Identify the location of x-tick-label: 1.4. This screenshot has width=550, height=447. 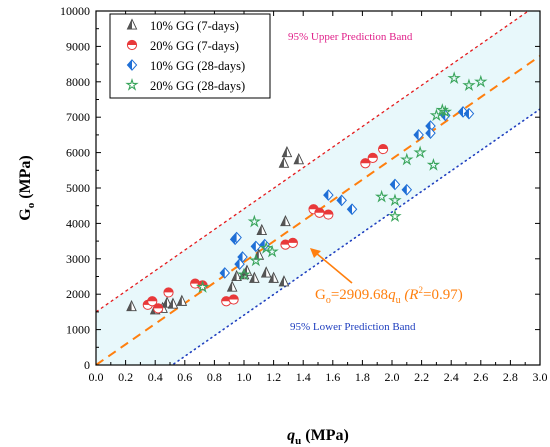
(303, 377).